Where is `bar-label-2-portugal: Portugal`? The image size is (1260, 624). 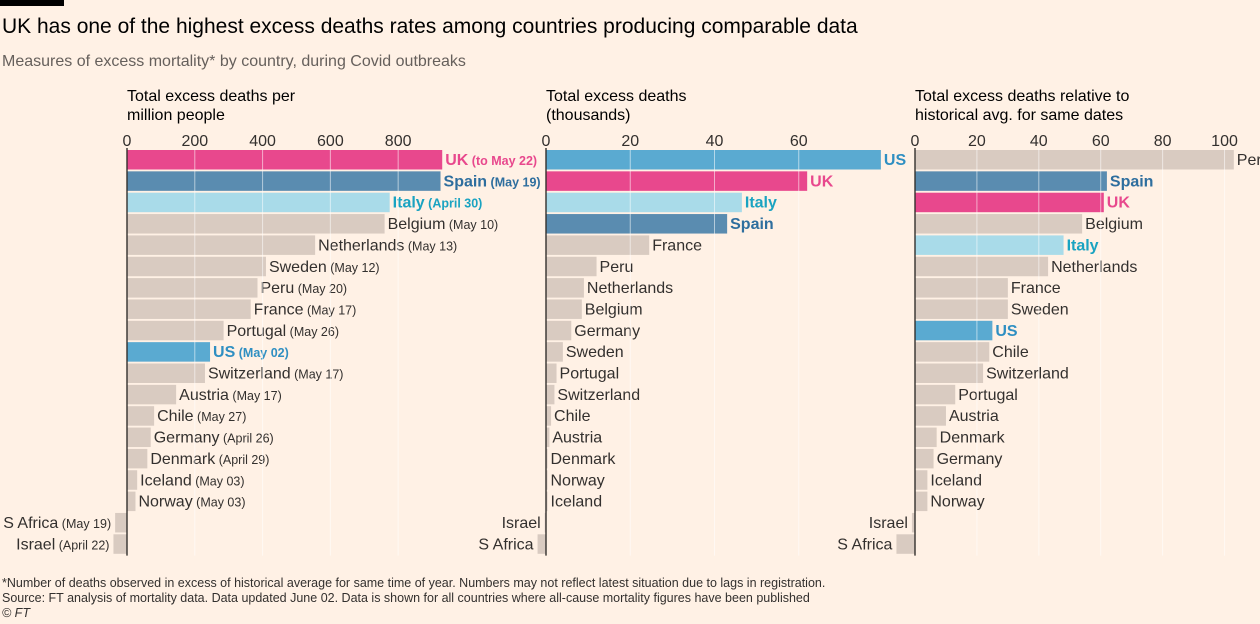
bar-label-2-portugal: Portugal is located at coordinates (590, 374).